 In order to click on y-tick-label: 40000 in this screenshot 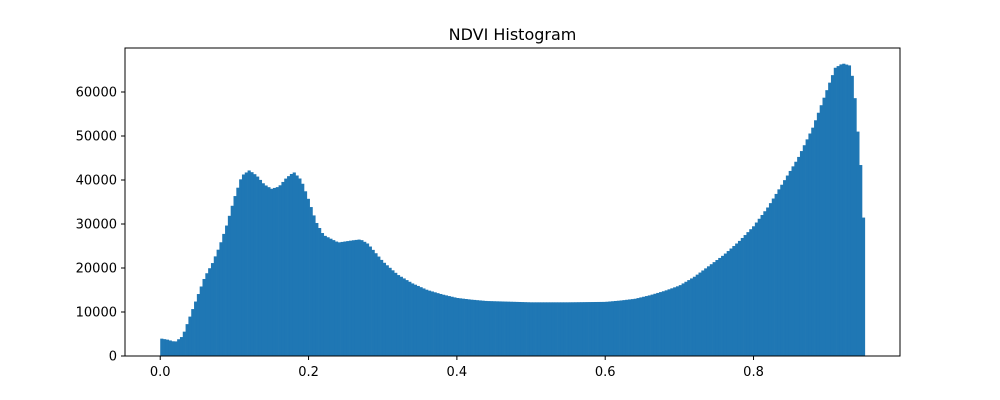, I will do `click(96, 181)`.